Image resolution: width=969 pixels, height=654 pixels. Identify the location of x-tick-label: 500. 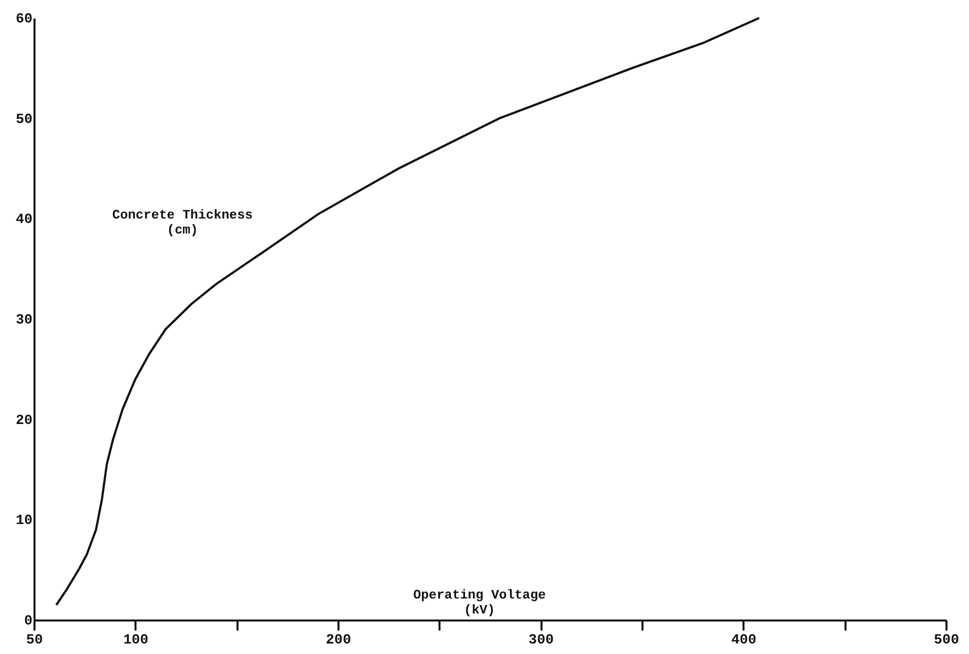
(947, 640).